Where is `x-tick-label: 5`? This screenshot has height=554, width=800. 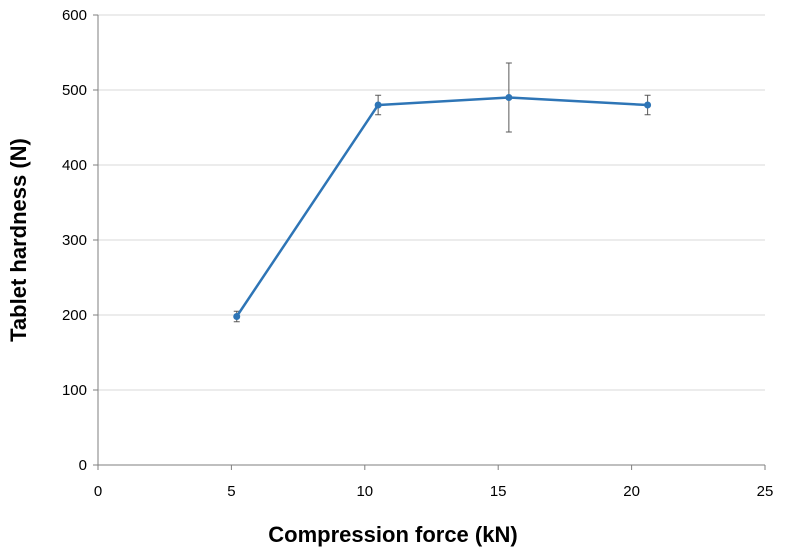 x-tick-label: 5 is located at coordinates (231, 491).